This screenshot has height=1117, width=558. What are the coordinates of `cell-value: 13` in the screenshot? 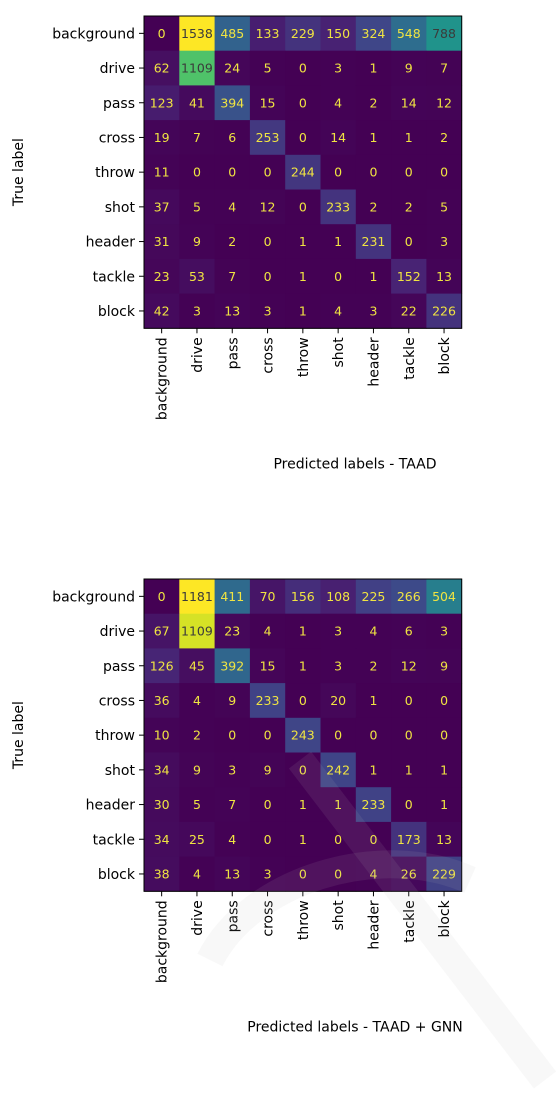 It's located at (444, 276).